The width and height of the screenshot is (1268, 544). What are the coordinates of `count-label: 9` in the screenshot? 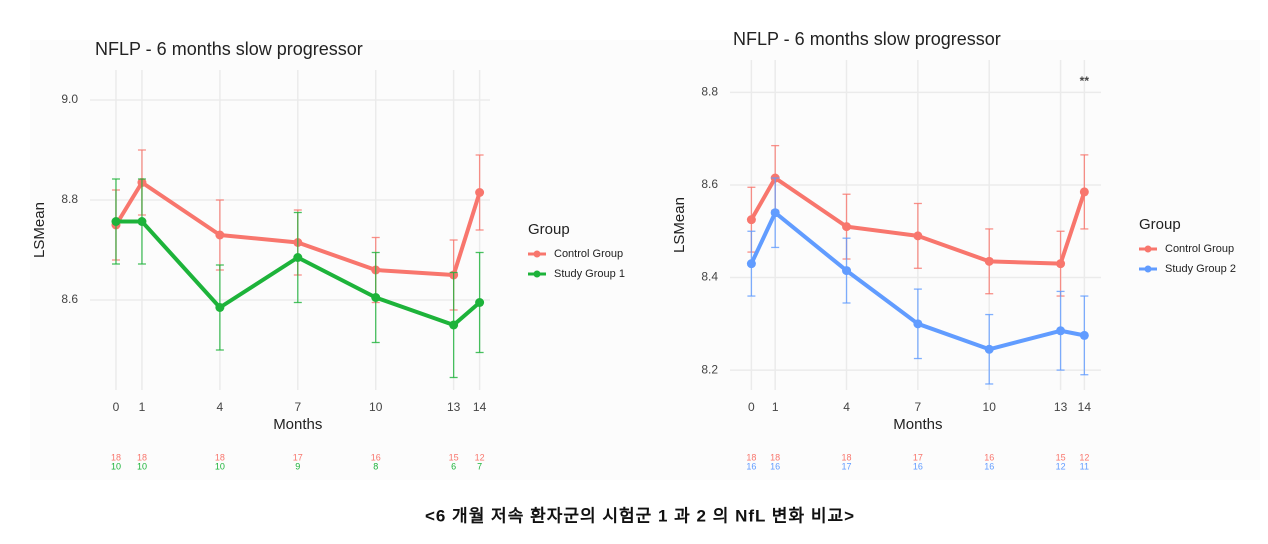 It's located at (297, 466).